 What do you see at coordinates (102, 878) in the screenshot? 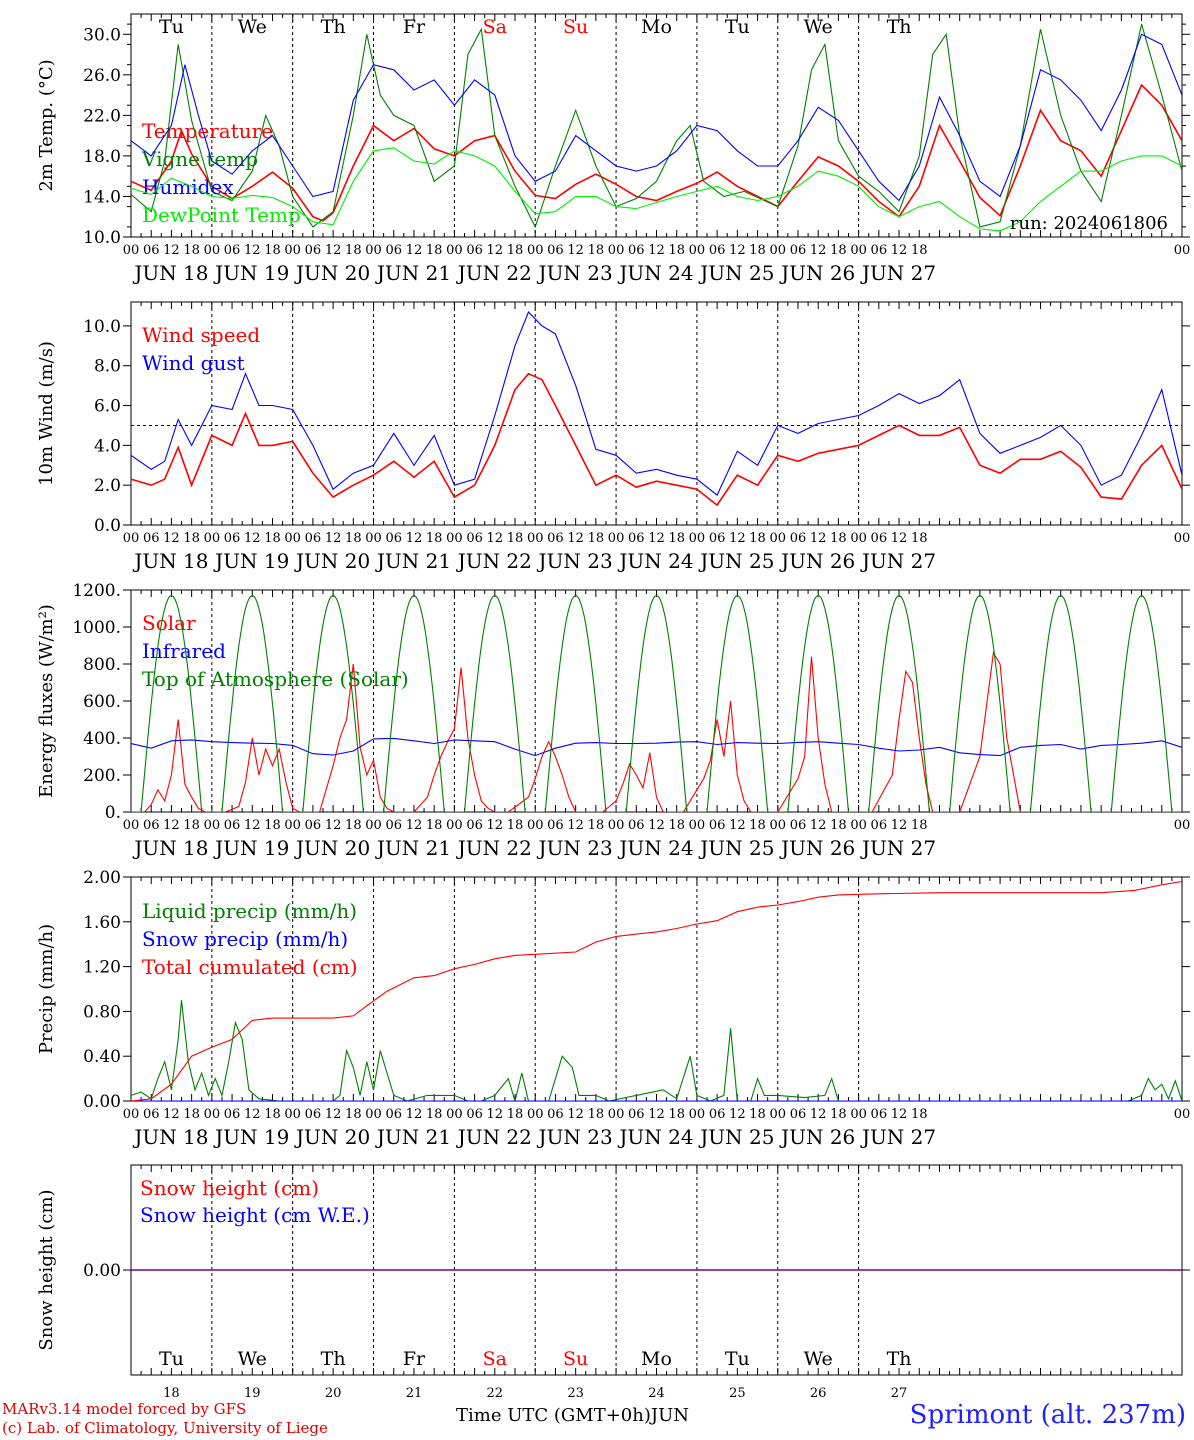
I see `y-tick-label: 2.00` at bounding box center [102, 878].